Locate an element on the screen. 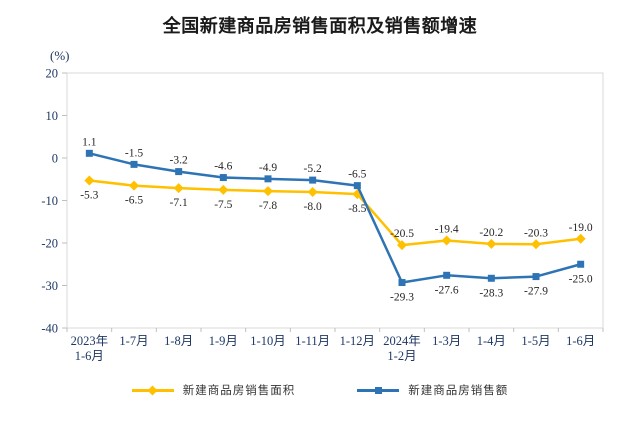 This screenshot has width=640, height=424. data-point-label: -7.5 is located at coordinates (223, 205).